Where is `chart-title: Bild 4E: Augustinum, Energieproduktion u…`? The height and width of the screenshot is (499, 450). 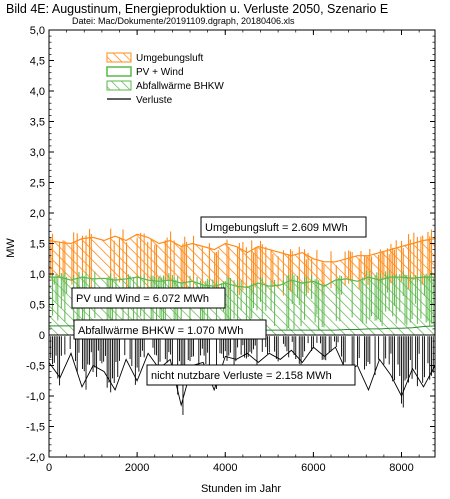 chart-title: Bild 4E: Augustinum, Energieproduktion u… is located at coordinates (197, 9).